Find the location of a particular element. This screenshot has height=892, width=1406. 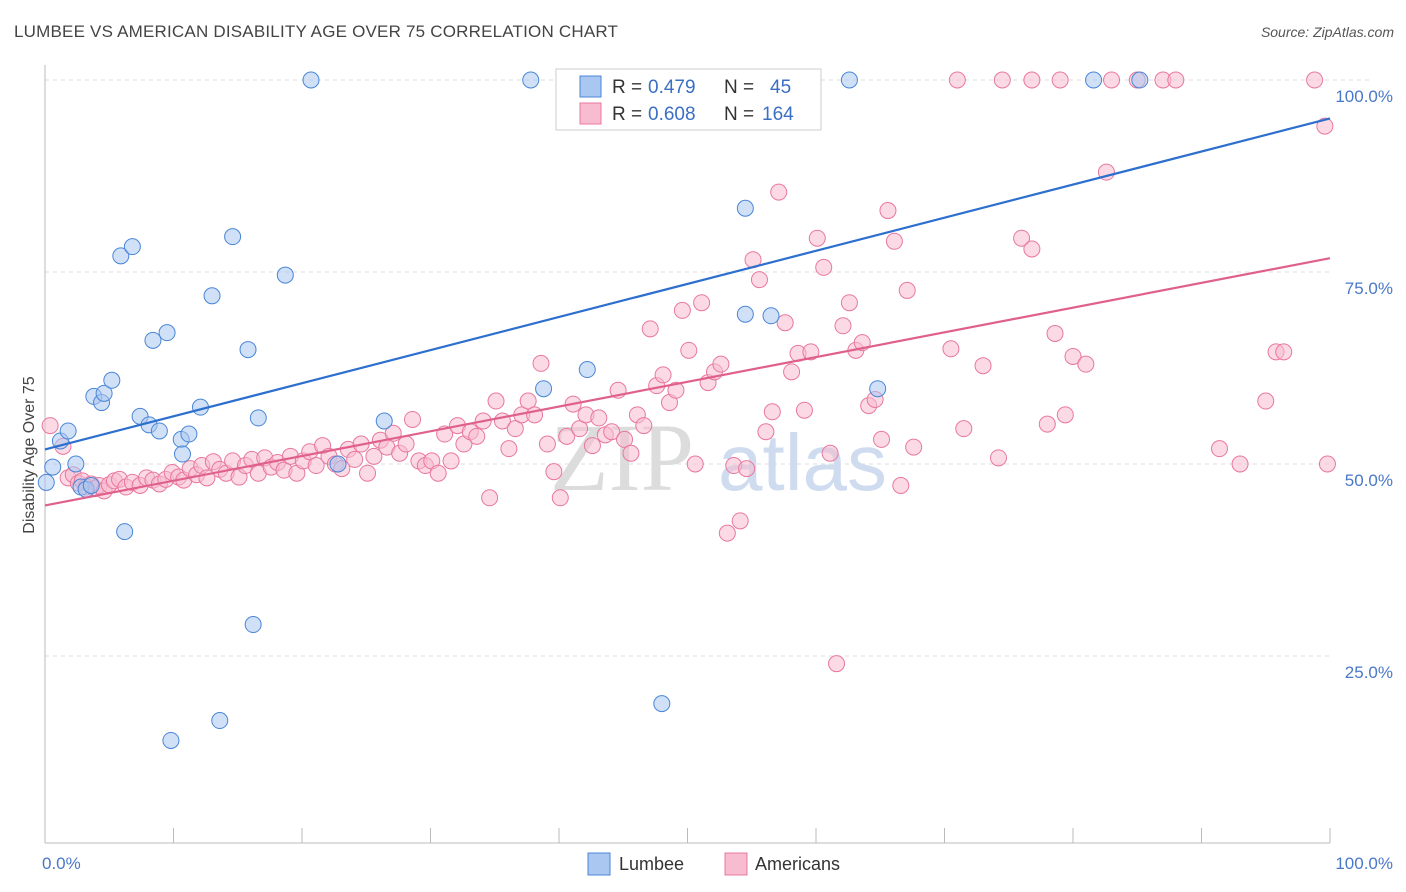

legend-box: R = 0.479 N = 45 R = 0.608 N = 164 is located at coordinates (688, 99).